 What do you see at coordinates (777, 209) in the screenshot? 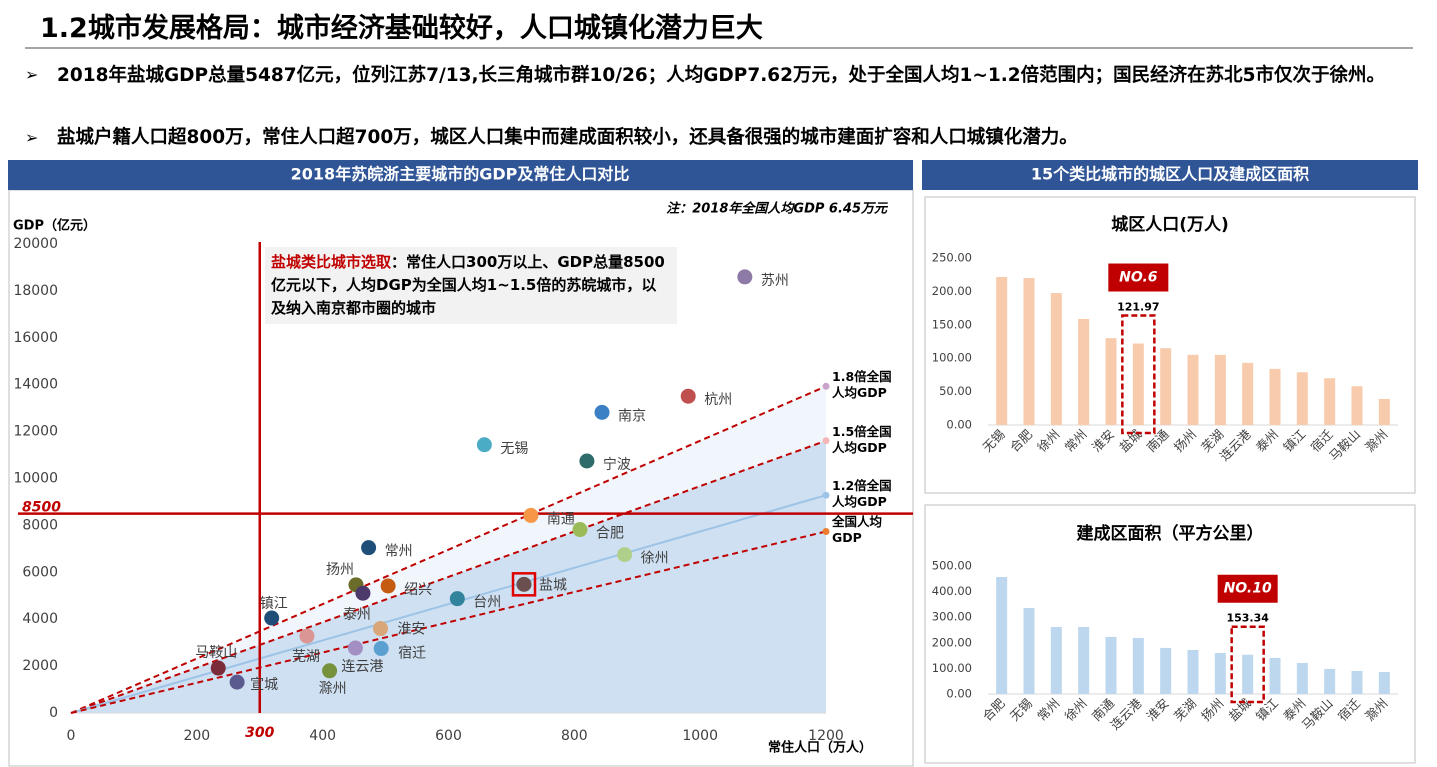
I see `note: 注：2018年全国人均GDP 6.45万元` at bounding box center [777, 209].